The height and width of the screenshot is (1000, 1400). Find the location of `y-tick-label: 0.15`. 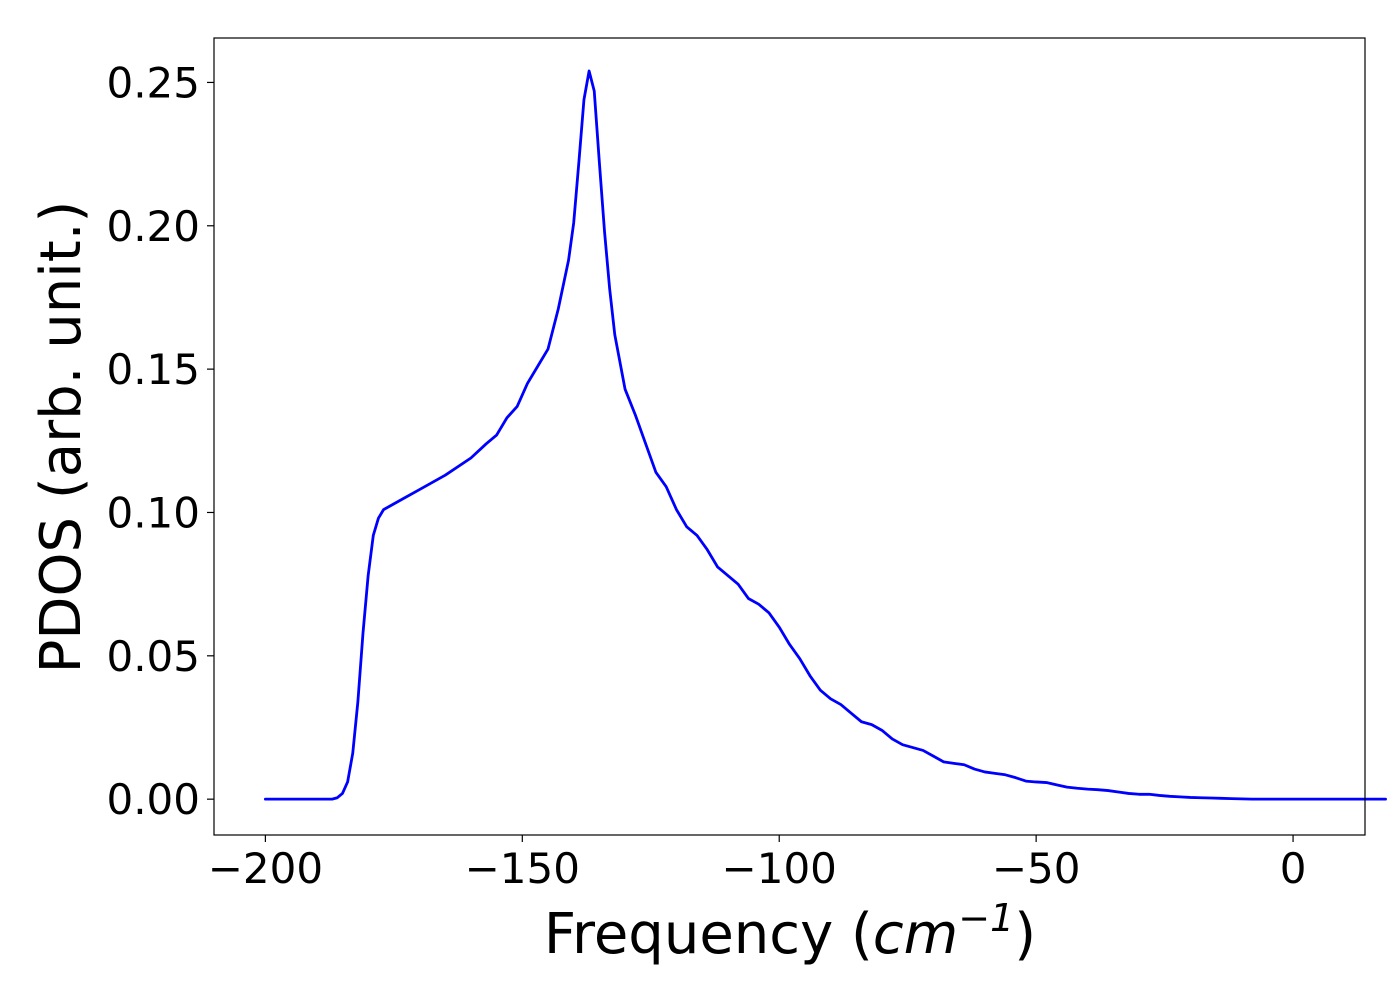

y-tick-label: 0.15 is located at coordinates (153, 369).